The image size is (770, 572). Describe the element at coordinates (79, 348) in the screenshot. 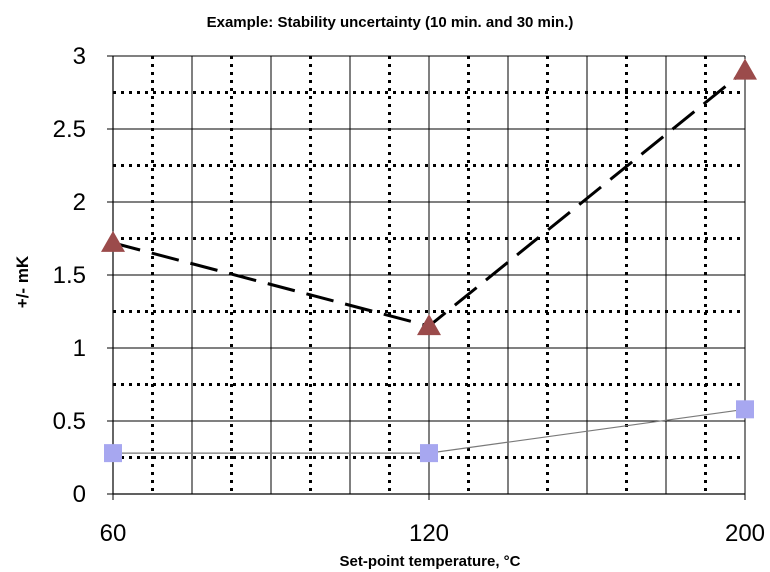

I see `y-tick-label: 1` at that location.